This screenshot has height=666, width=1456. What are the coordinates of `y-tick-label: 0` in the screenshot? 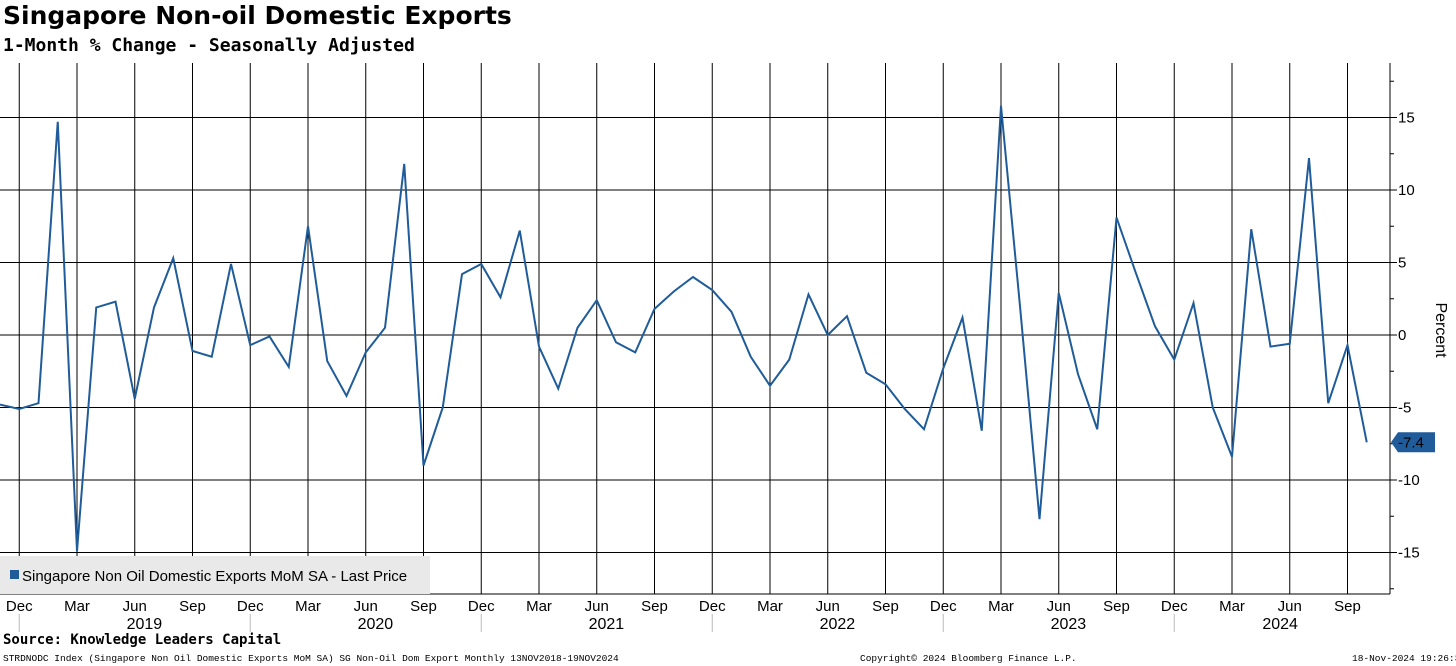 It's located at (1402, 335).